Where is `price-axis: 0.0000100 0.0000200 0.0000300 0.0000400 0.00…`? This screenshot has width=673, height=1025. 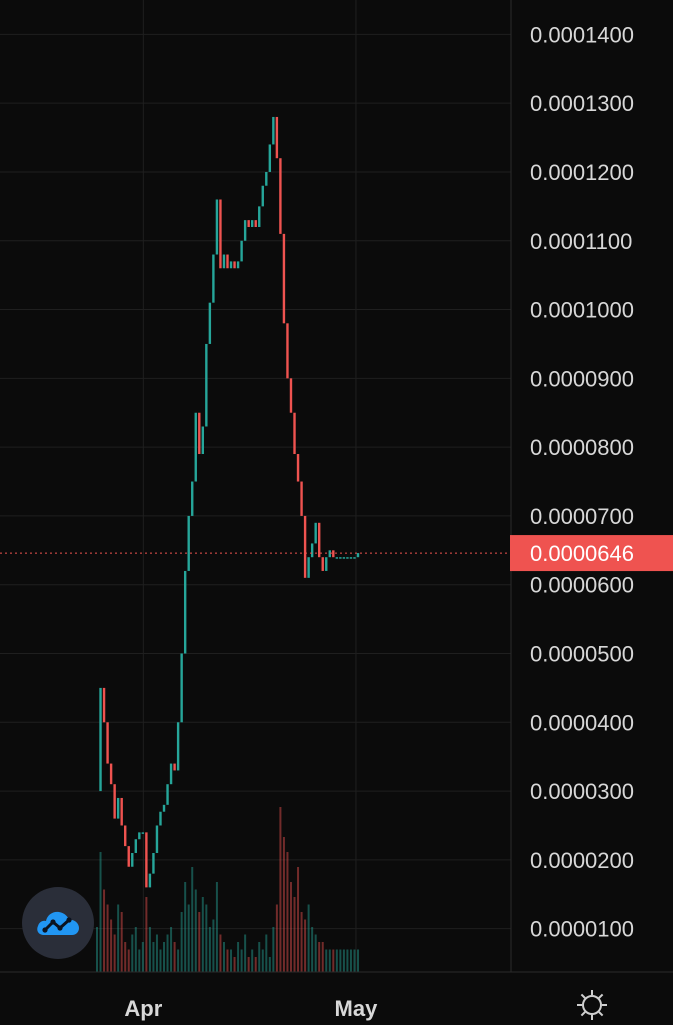
price-axis: 0.0000100 0.0000200 0.0000300 0.0000400 0.00… is located at coordinates (582, 481).